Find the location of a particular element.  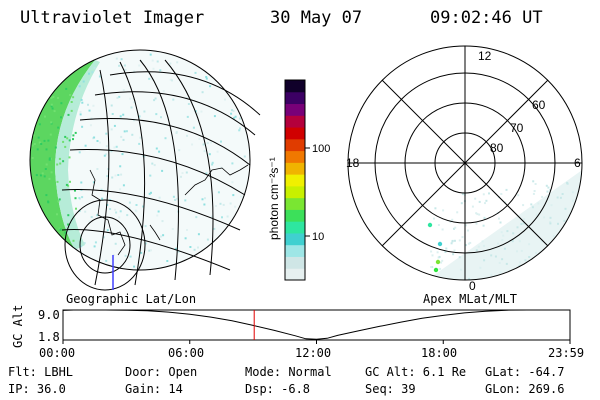

polar-panel-label: Apex MLat/MLT is located at coordinates (470, 299).